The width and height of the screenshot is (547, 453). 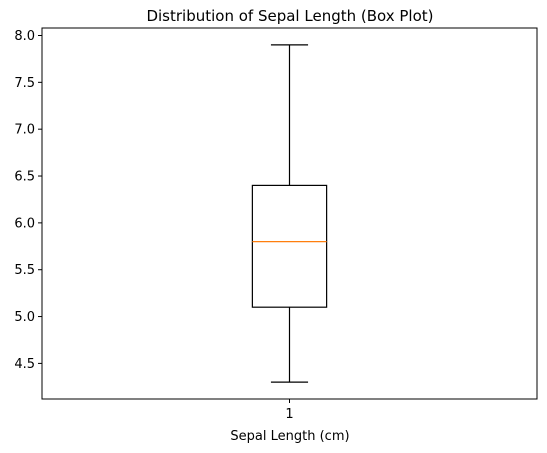 I want to click on y-tick-label: 7.0, so click(x=24, y=130).